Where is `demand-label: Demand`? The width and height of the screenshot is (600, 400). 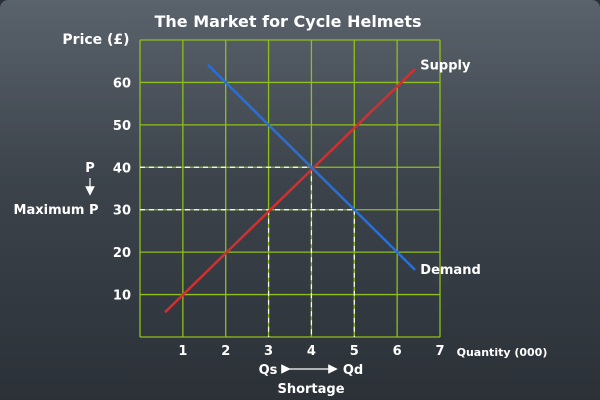 demand-label: Demand is located at coordinates (450, 270).